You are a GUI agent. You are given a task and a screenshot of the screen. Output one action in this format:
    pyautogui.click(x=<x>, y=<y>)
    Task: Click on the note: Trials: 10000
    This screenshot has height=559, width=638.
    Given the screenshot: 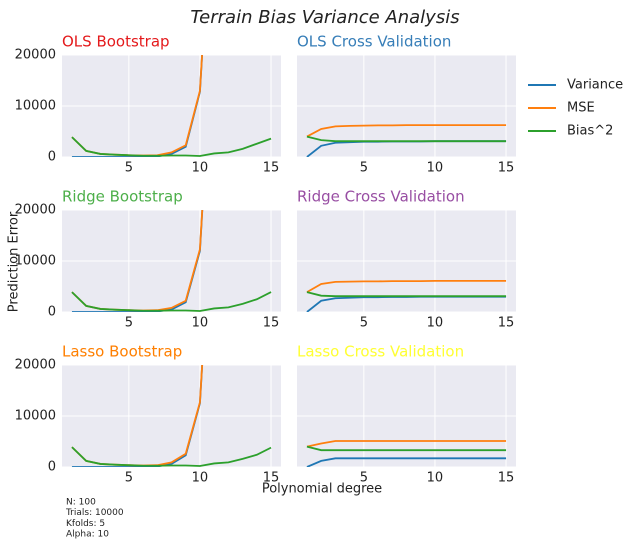 What is the action you would take?
    pyautogui.click(x=94, y=513)
    